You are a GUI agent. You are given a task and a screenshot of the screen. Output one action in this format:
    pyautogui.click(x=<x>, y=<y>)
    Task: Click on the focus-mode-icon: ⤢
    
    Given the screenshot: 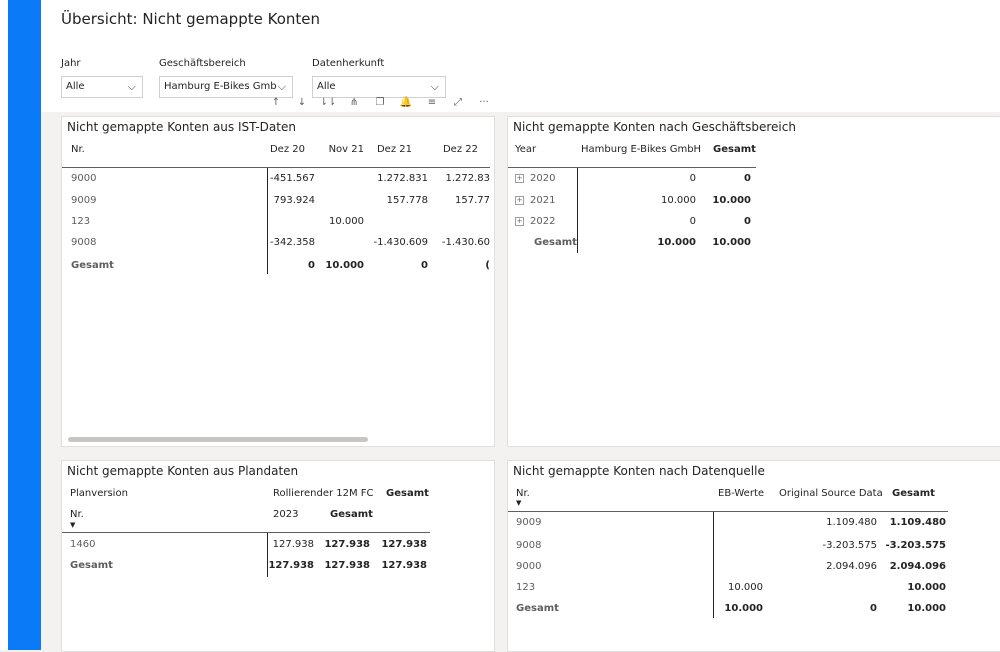 What is the action you would take?
    pyautogui.click(x=458, y=102)
    